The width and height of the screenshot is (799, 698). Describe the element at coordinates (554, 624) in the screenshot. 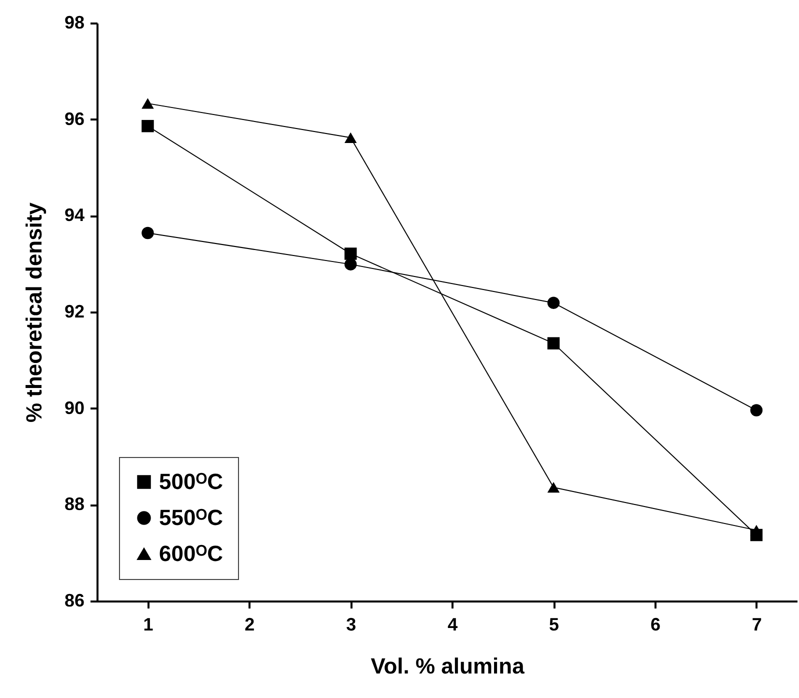

I see `x-tick-label: 5` at that location.